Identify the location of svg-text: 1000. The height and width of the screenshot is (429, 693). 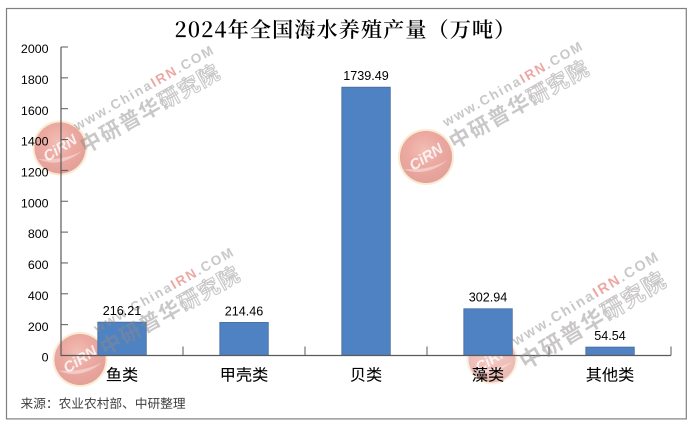
(35, 203).